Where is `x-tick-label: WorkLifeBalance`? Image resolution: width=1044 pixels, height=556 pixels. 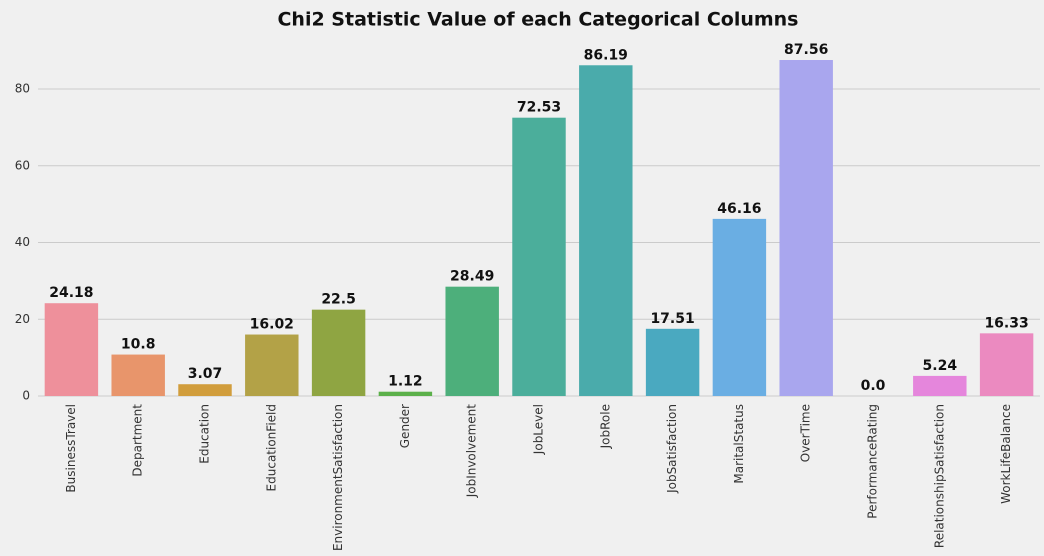 x-tick-label: WorkLifeBalance is located at coordinates (1006, 454).